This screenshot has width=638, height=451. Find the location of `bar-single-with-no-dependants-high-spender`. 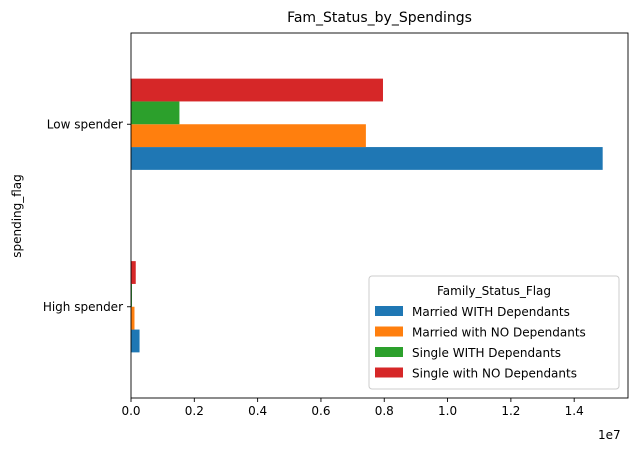

bar-single-with-no-dependants-high-spender is located at coordinates (133, 272).